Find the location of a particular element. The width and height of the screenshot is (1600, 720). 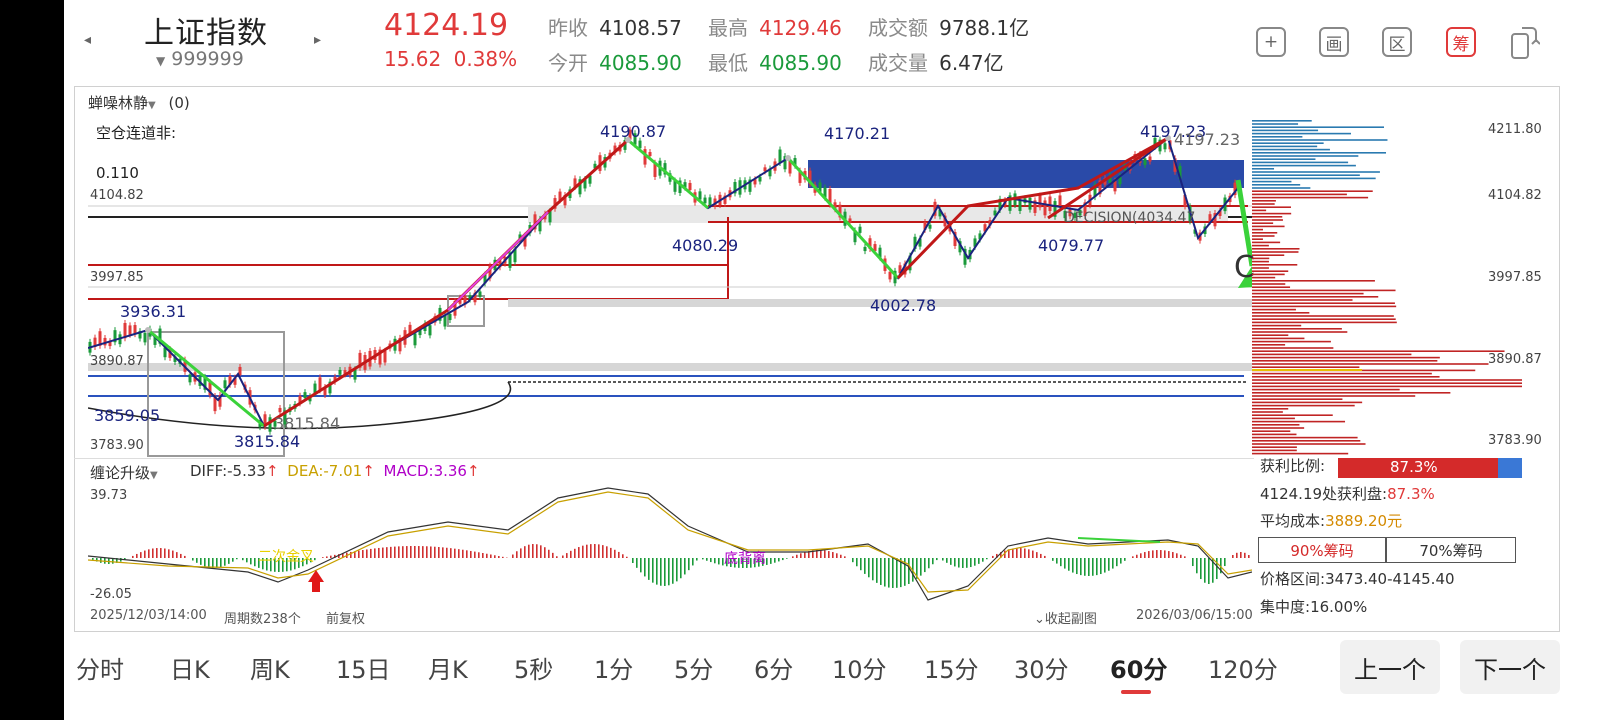

next-stock-arrow-icon: ▸ is located at coordinates (318, 40).